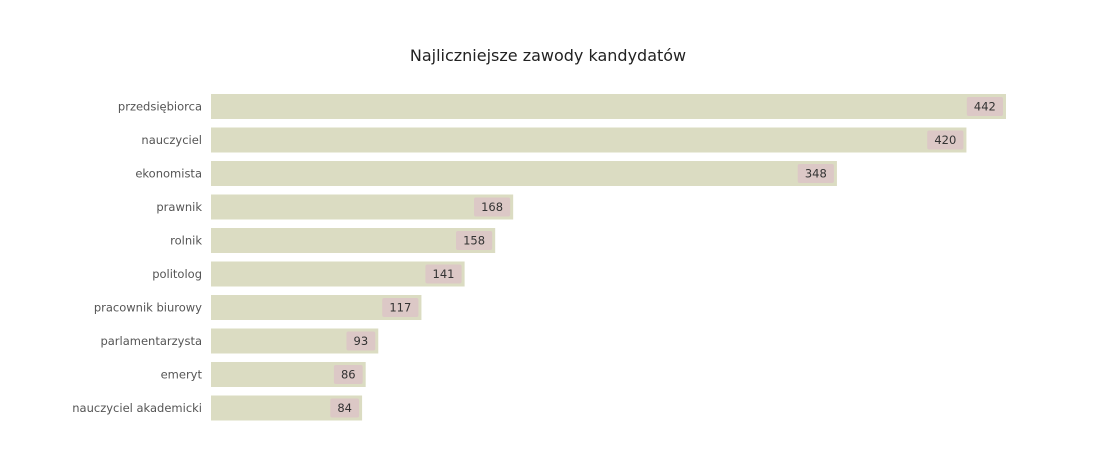 This screenshot has width=1096, height=460. What do you see at coordinates (160, 107) in the screenshot?
I see `category-label: przedsiębiorca` at bounding box center [160, 107].